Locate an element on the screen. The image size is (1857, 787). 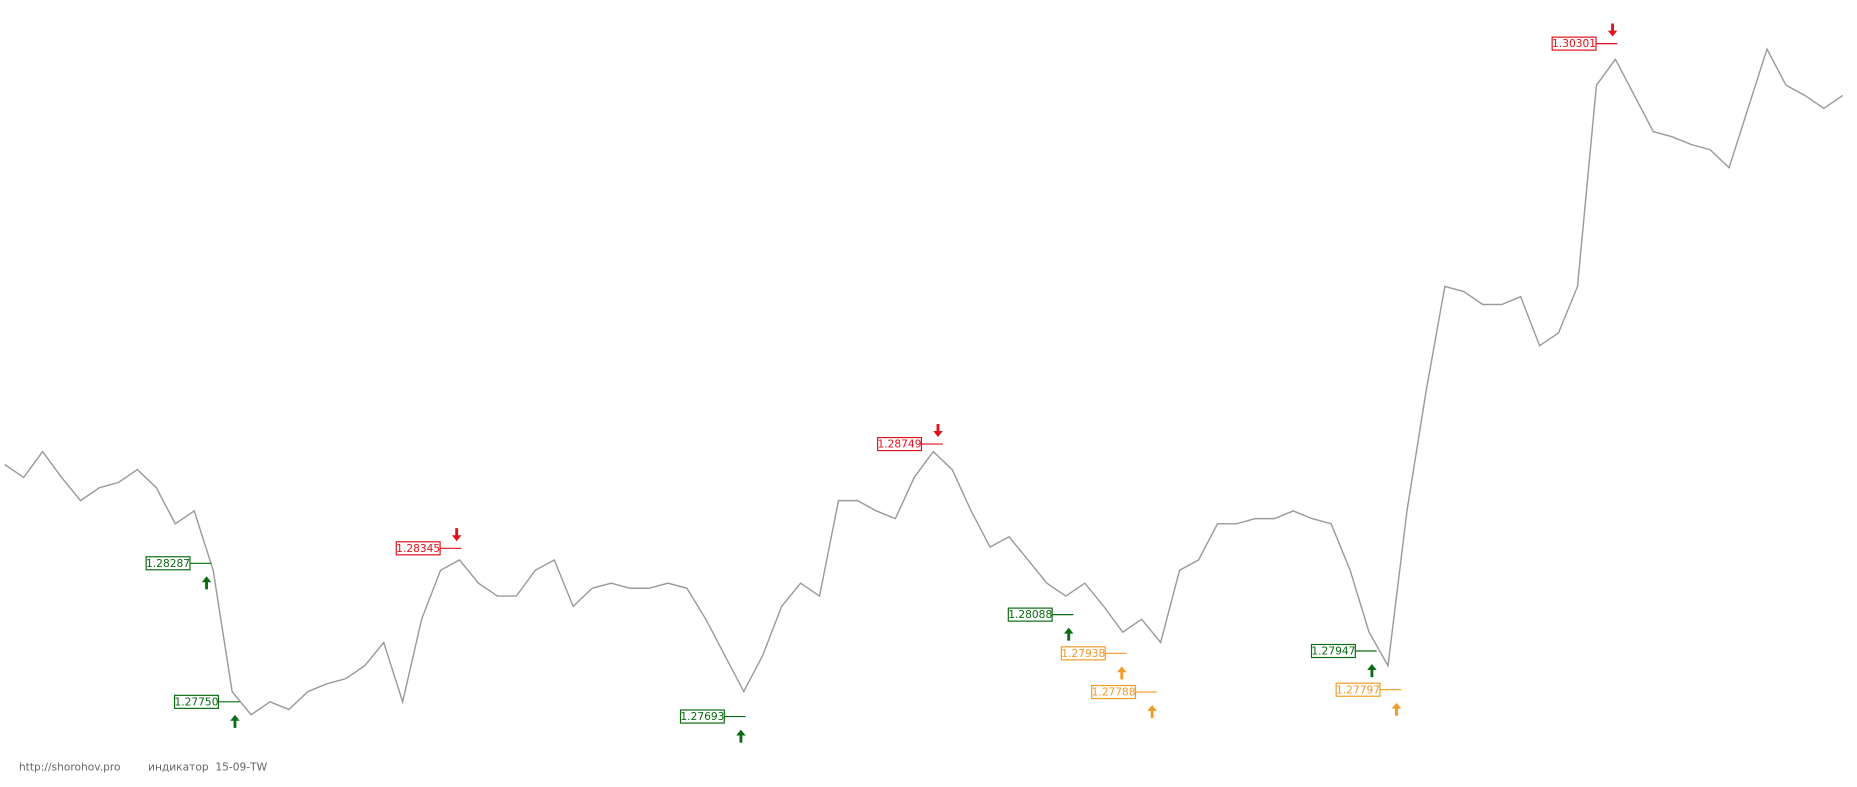
signal-label: 1.27750 is located at coordinates (196, 701).